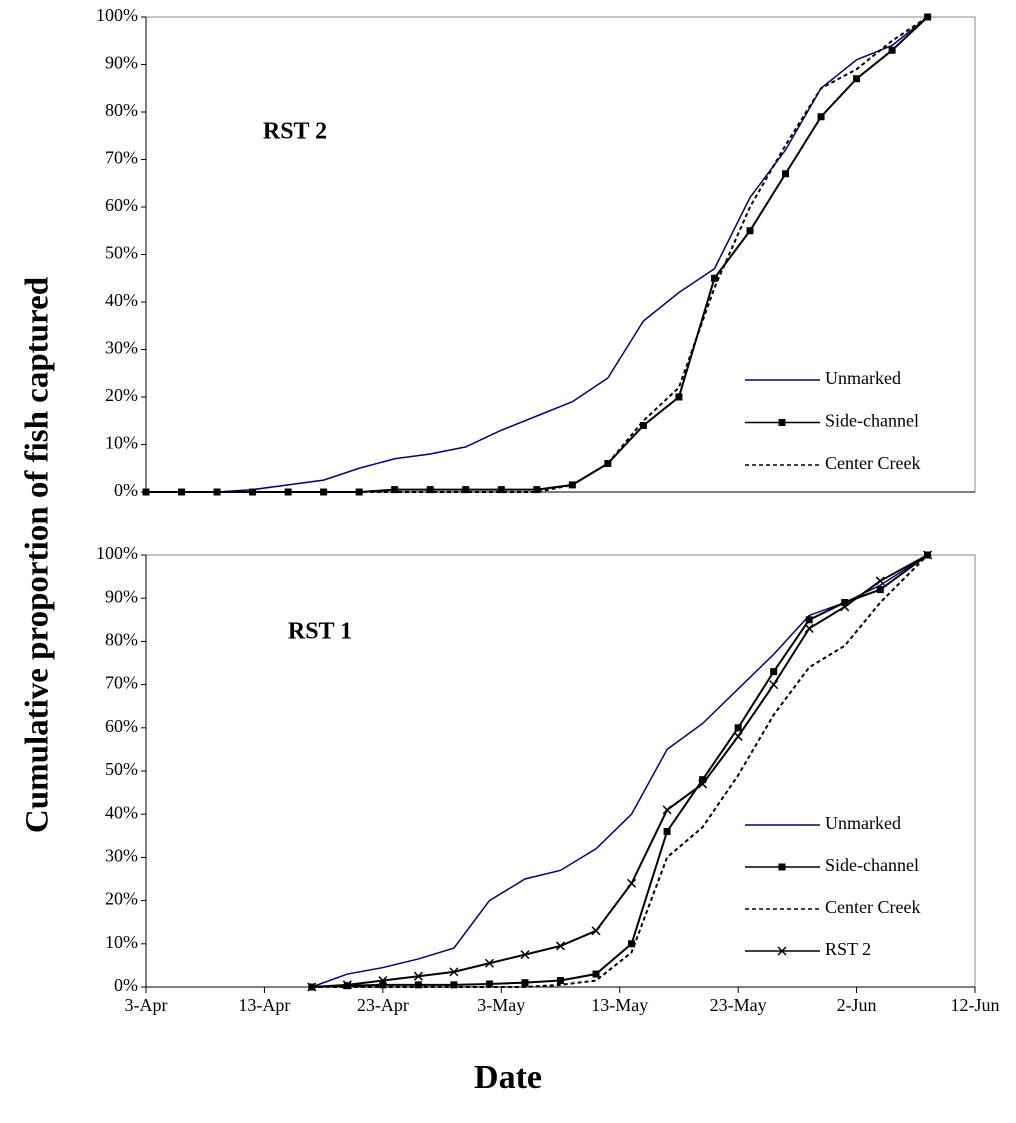 The image size is (1016, 1123). I want to click on y-axis-title: Cumulative proportion of fish captured, so click(38, 555).